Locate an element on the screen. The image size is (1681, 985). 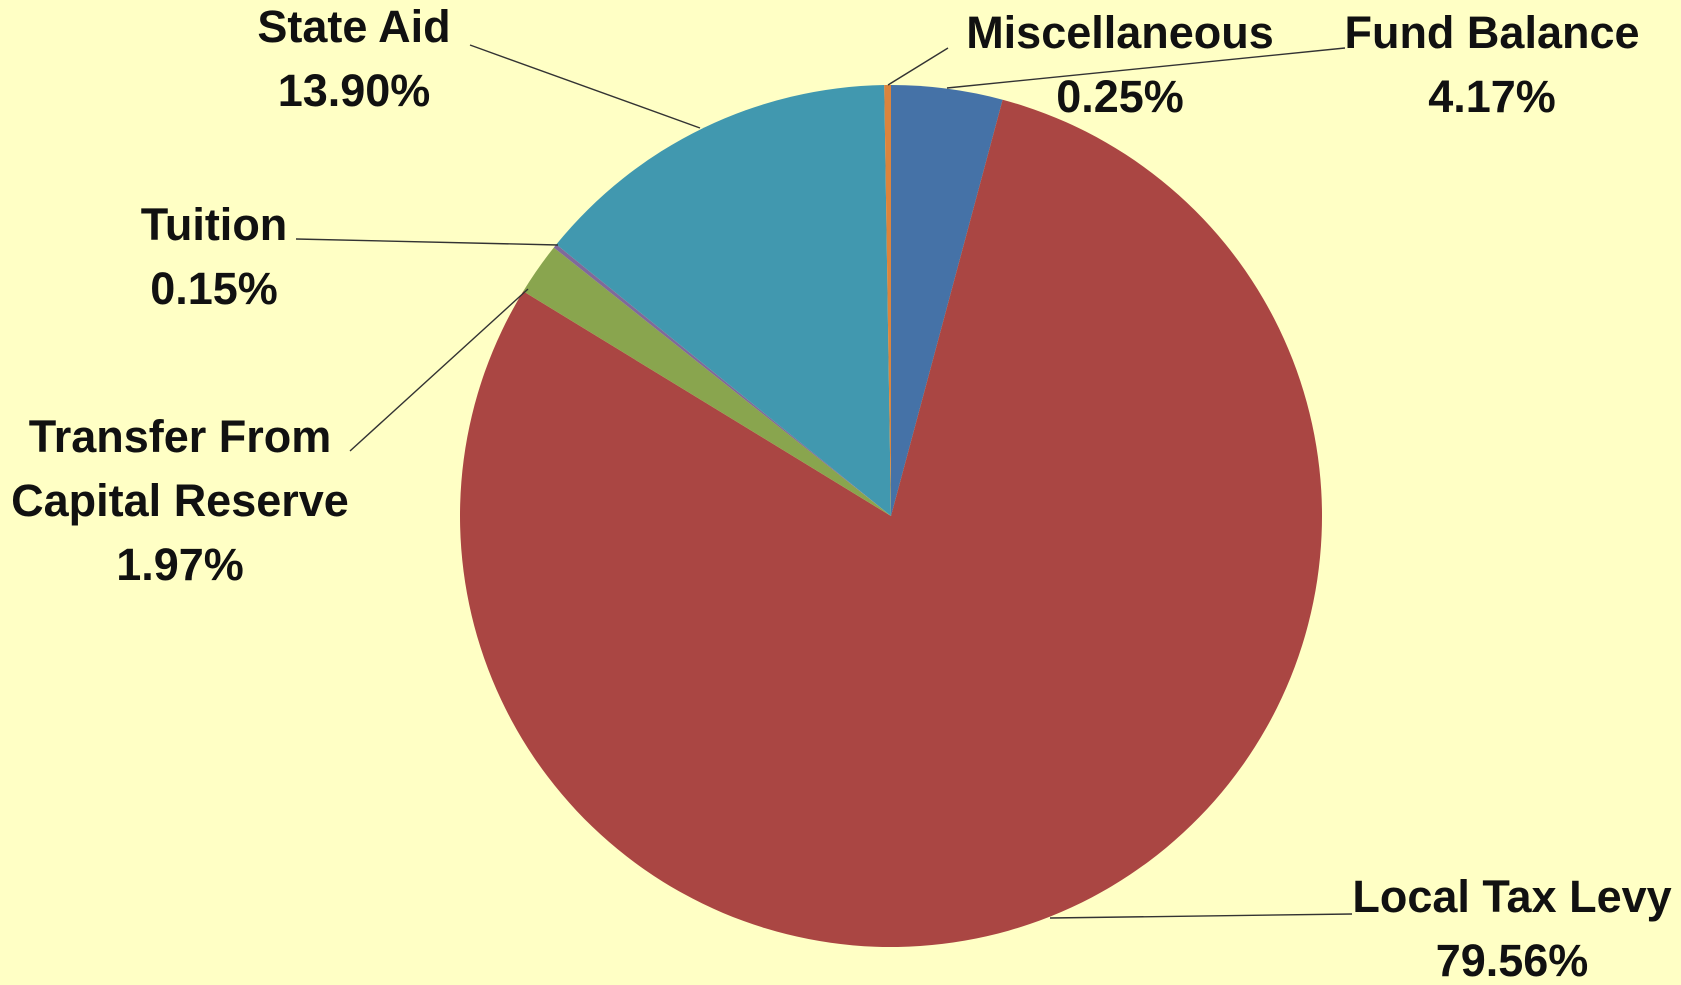
pie-slice-state-aid is located at coordinates (723, 301).